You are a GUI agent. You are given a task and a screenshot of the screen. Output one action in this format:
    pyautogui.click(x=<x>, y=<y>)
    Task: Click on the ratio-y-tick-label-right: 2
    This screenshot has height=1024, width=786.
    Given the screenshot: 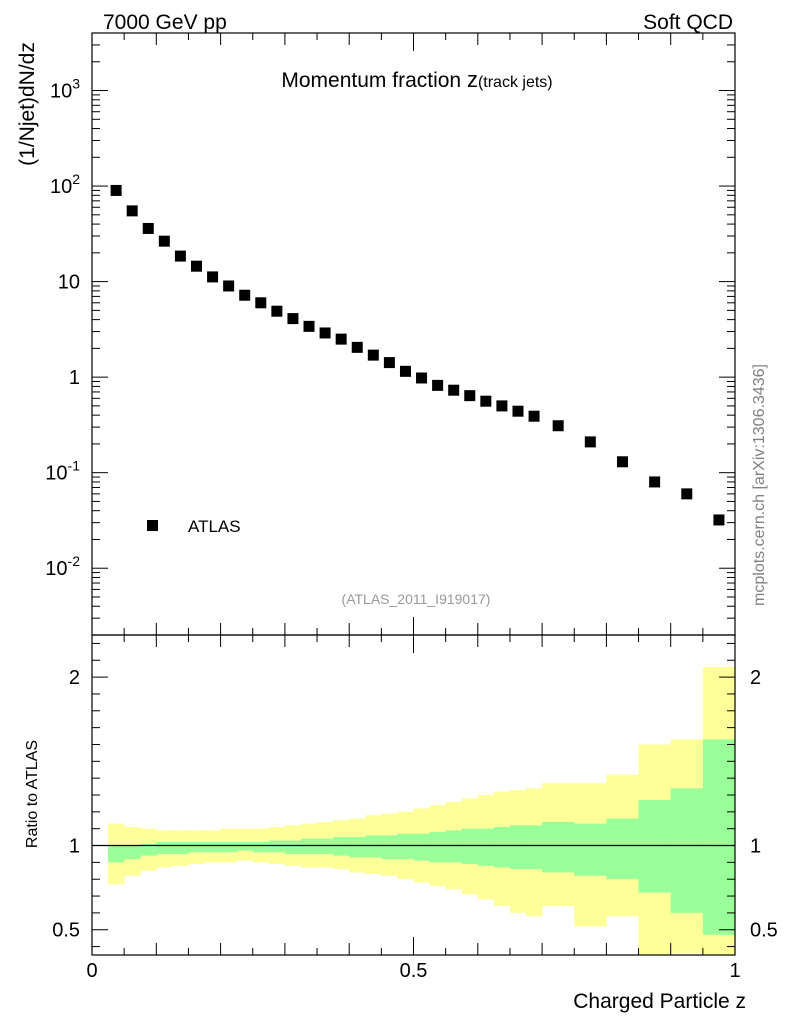 What is the action you would take?
    pyautogui.click(x=755, y=678)
    